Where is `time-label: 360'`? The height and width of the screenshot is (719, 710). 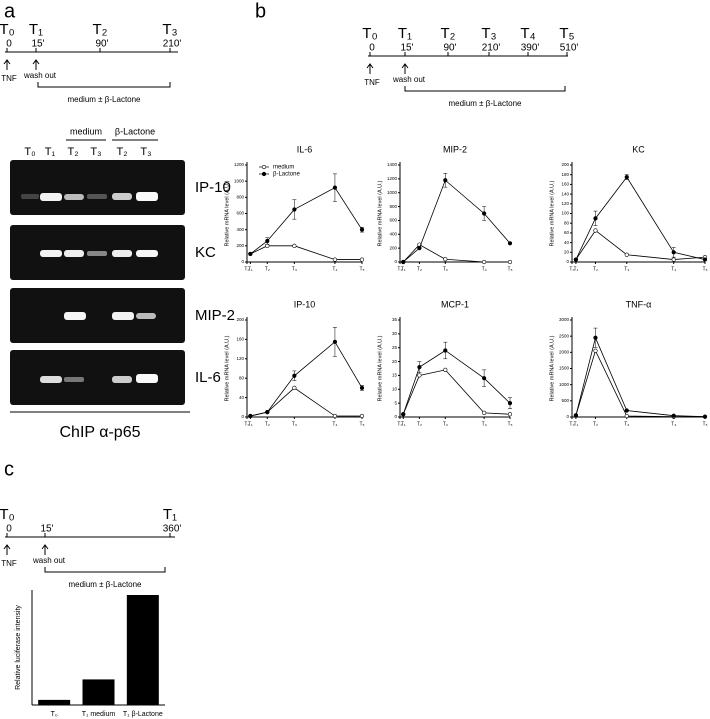
time-label: 360' is located at coordinates (172, 529).